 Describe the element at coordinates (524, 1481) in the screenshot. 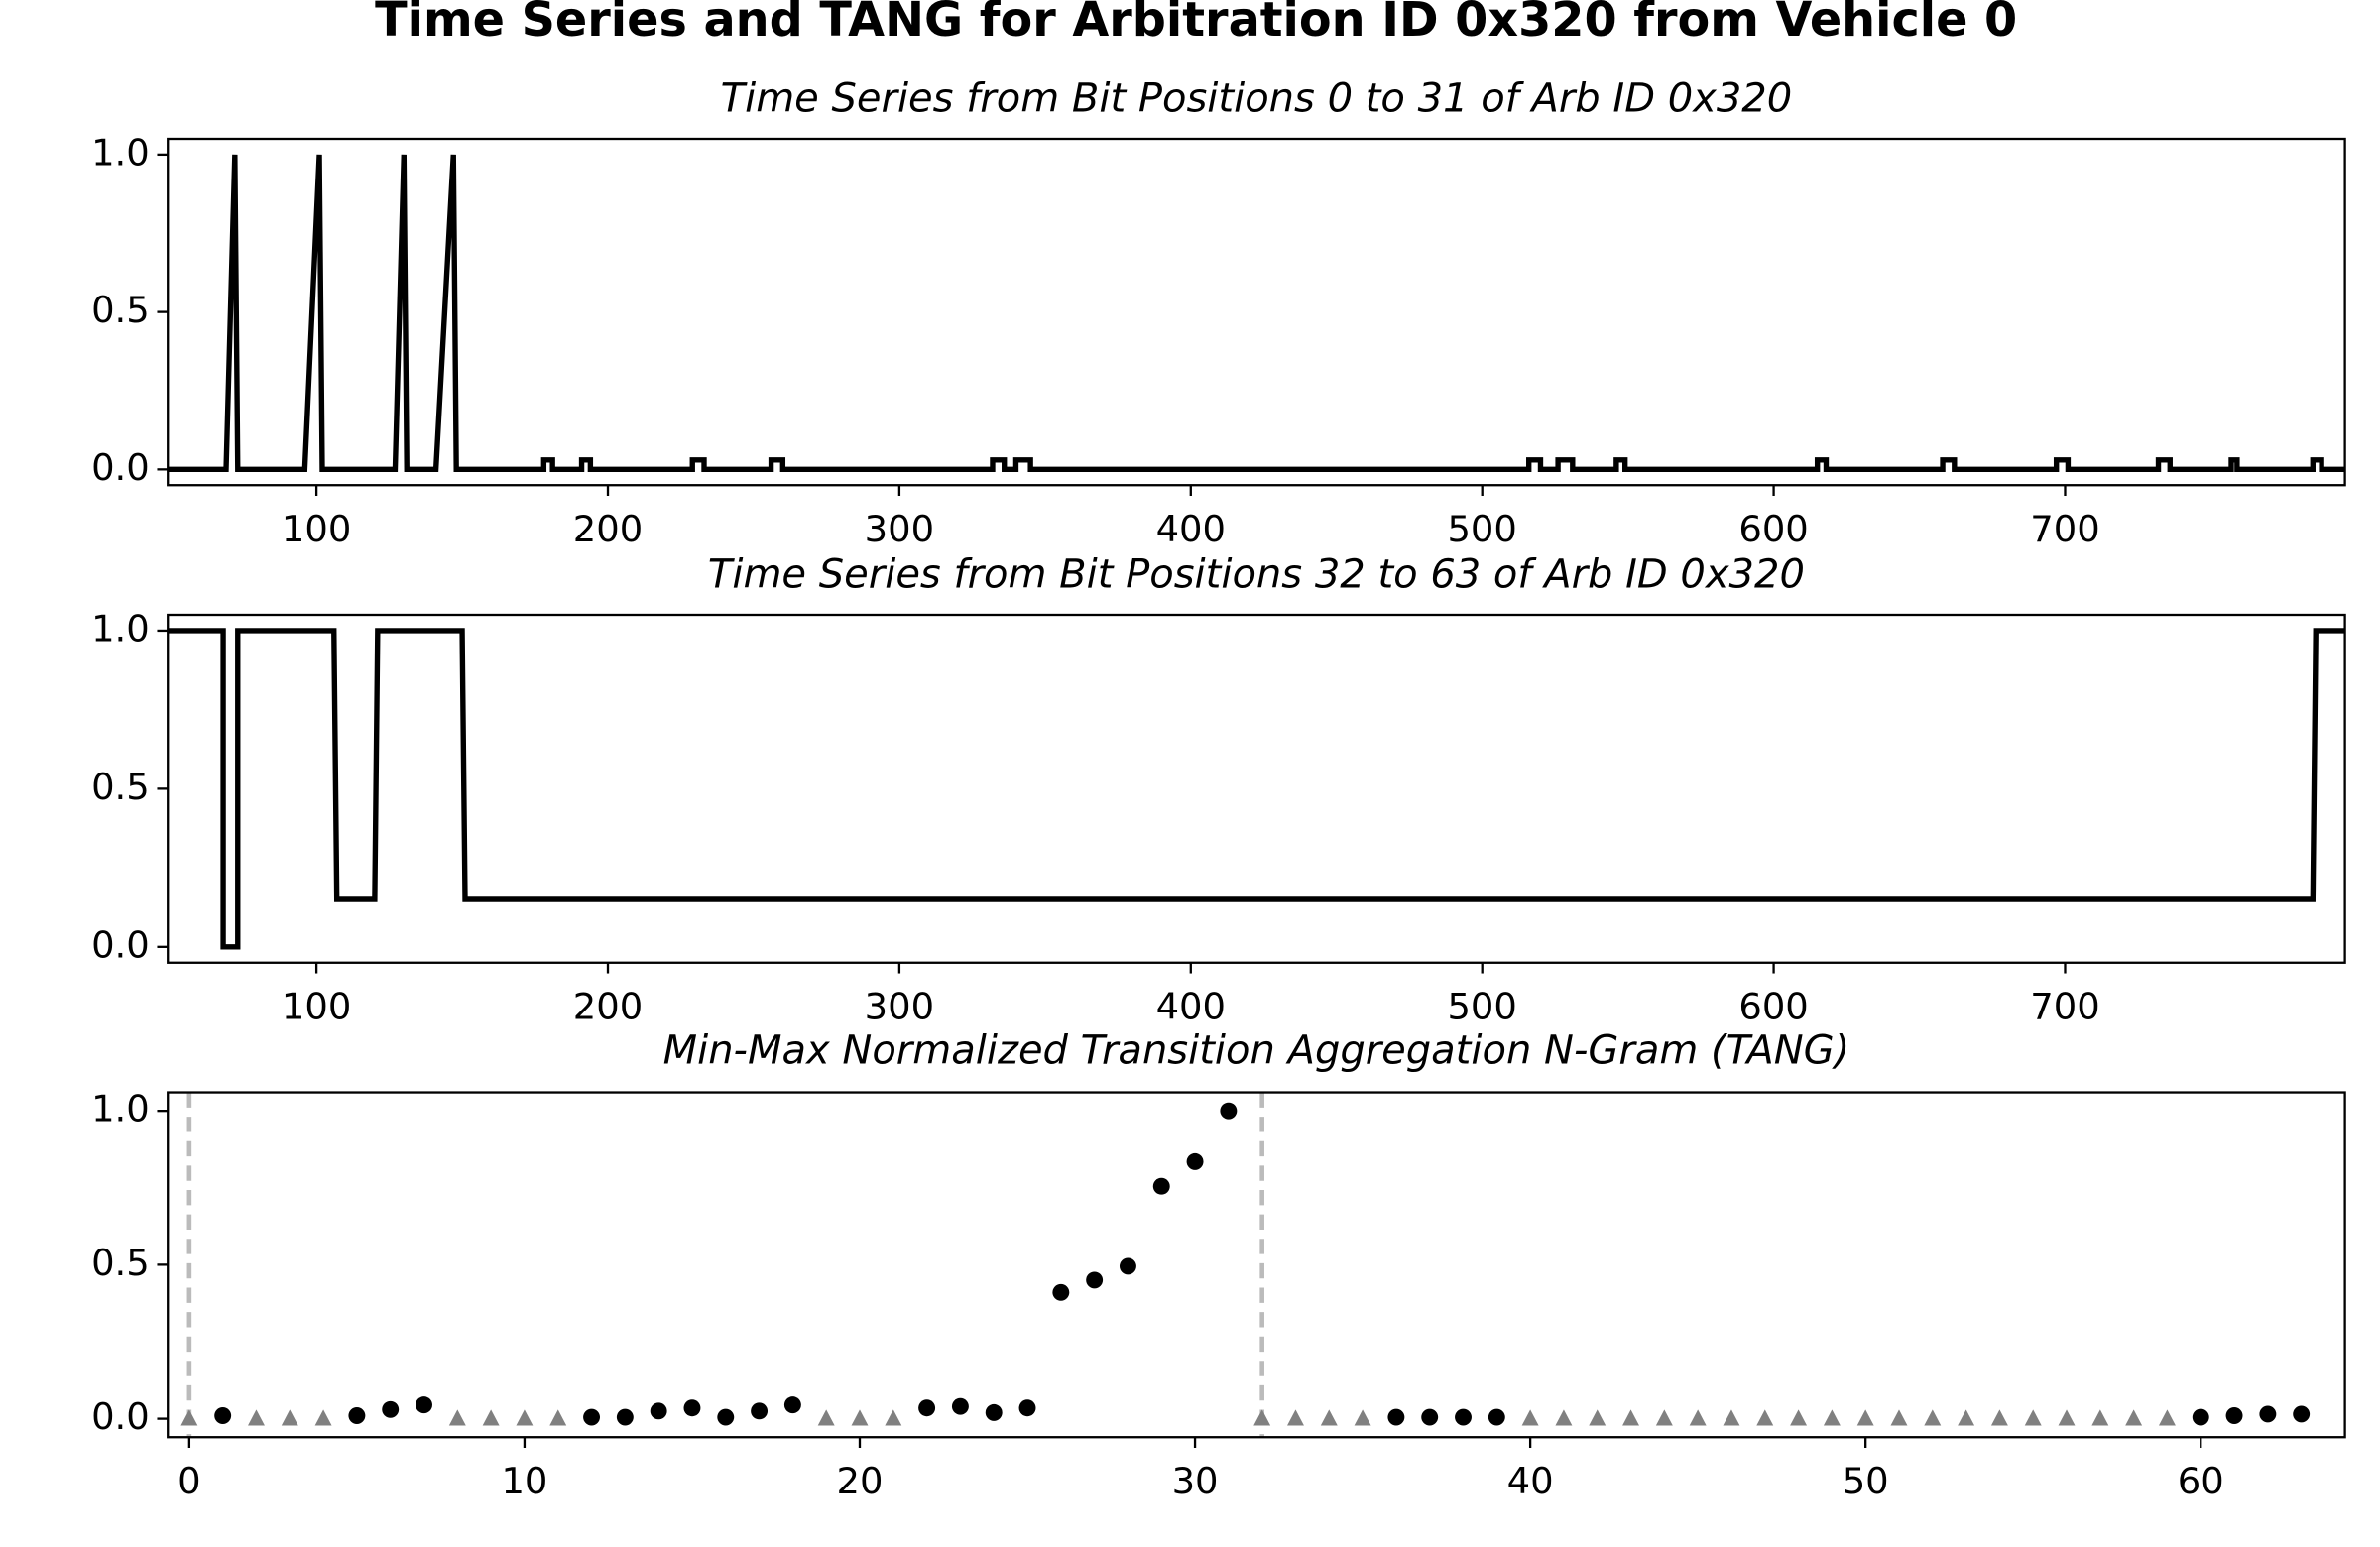

I see `x-tick-label: 10` at that location.